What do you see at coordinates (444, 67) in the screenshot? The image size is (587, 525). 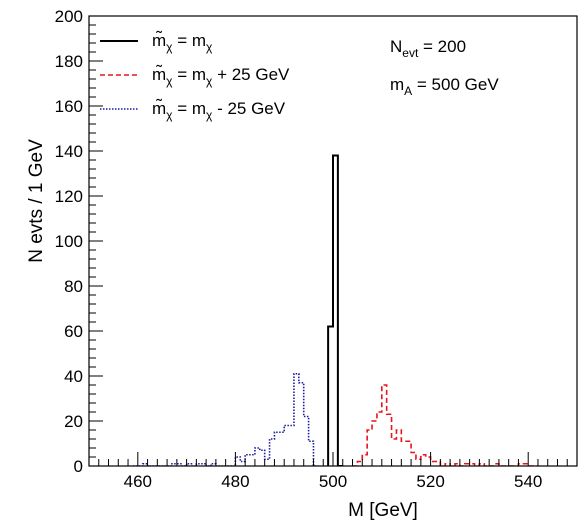 I see `annotations: Nevt = 200 mA = 500 GeV` at bounding box center [444, 67].